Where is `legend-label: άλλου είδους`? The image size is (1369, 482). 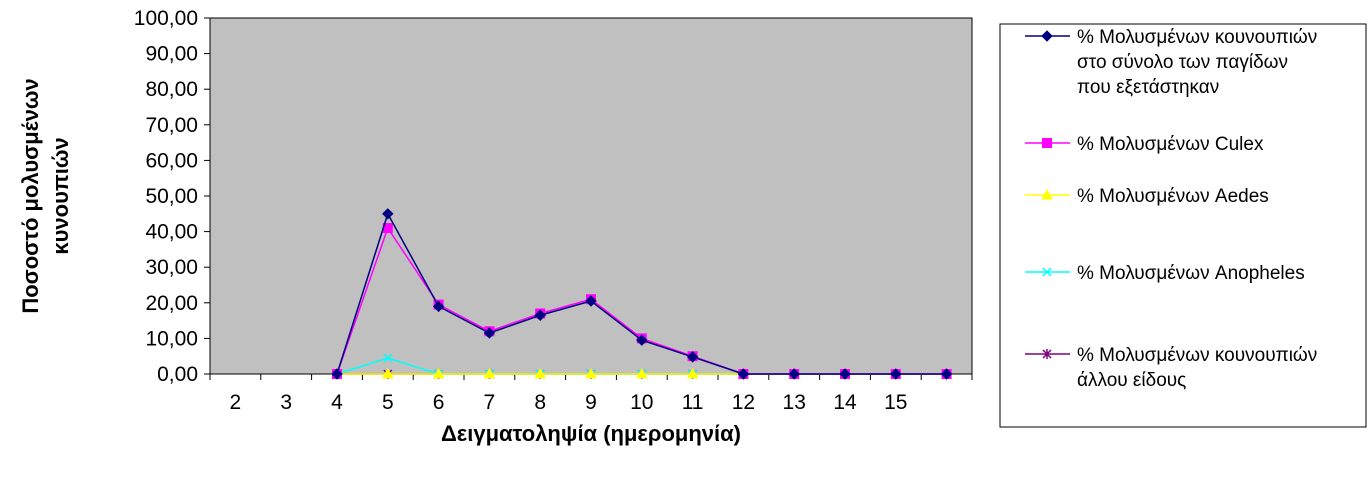
legend-label: άλλου είδους is located at coordinates (1131, 380).